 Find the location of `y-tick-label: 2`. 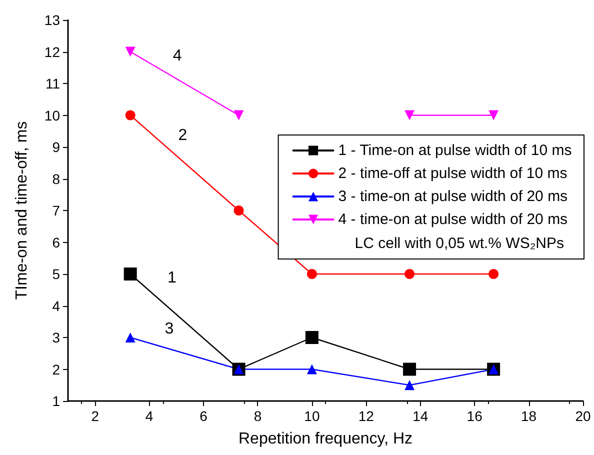

y-tick-label: 2 is located at coordinates (56, 369).